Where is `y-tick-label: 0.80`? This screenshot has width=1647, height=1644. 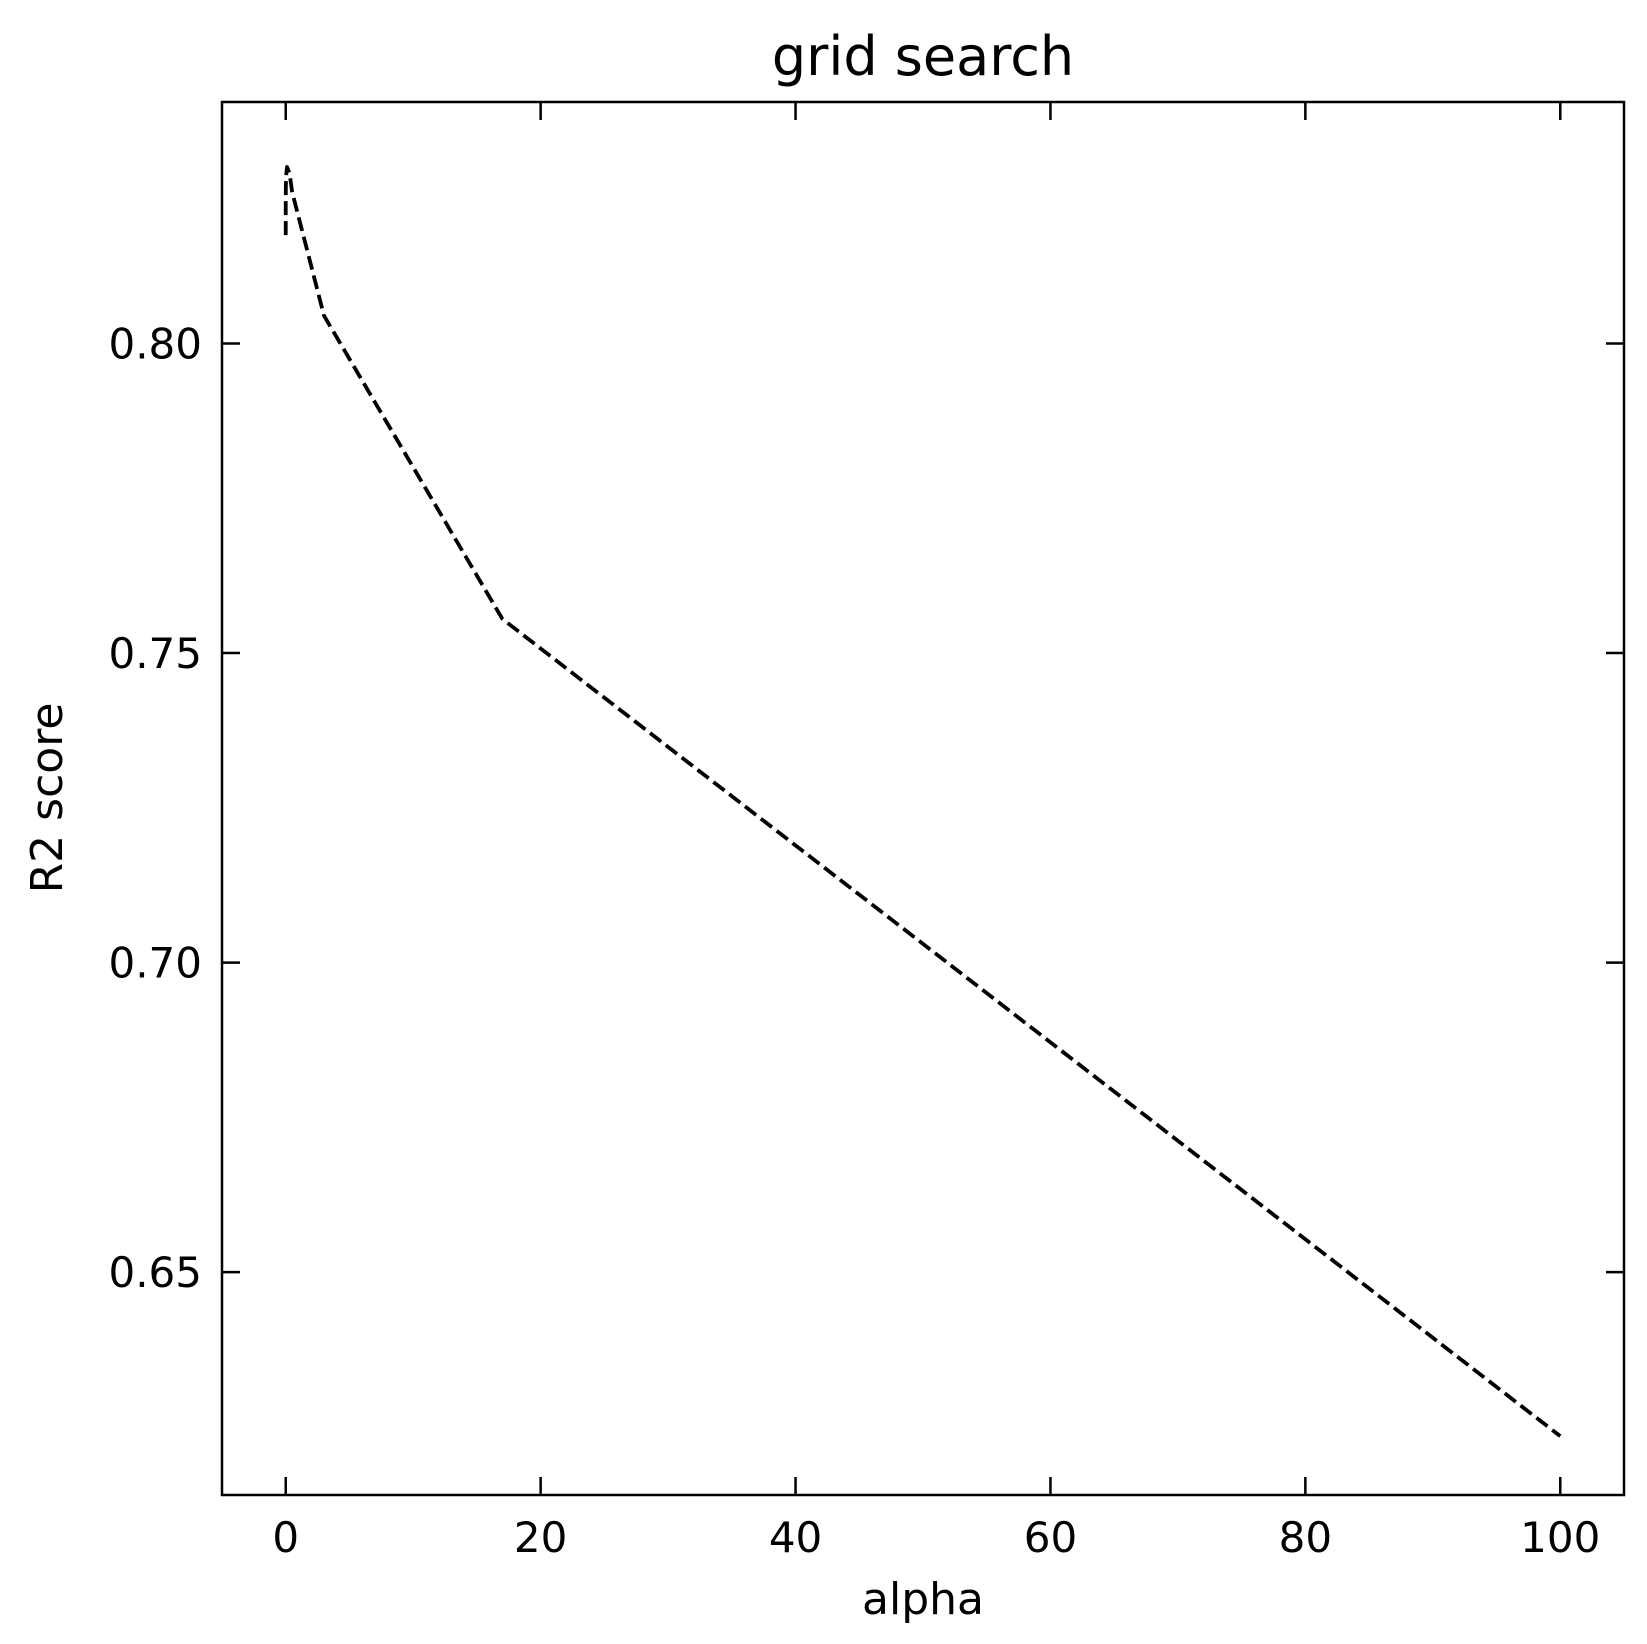
y-tick-label: 0.80 is located at coordinates (155, 343).